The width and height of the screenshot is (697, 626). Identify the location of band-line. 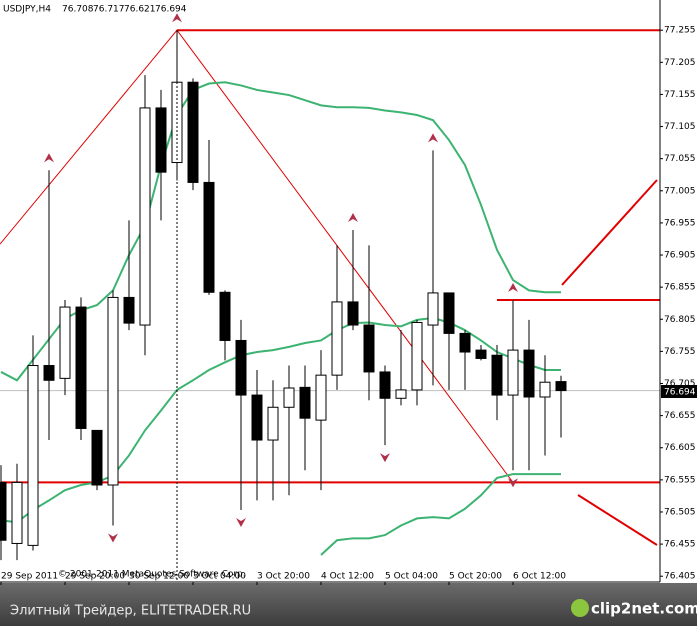
(440, 514).